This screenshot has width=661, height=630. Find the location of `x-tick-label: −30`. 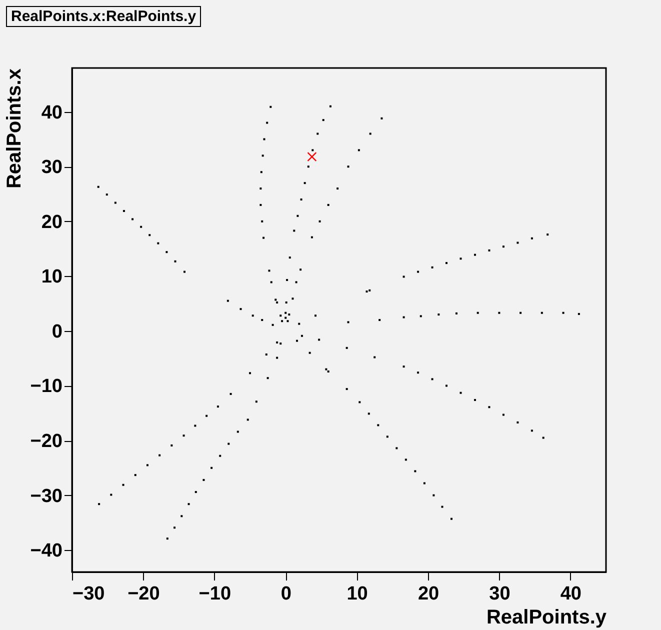

x-tick-label: −30 is located at coordinates (88, 594).